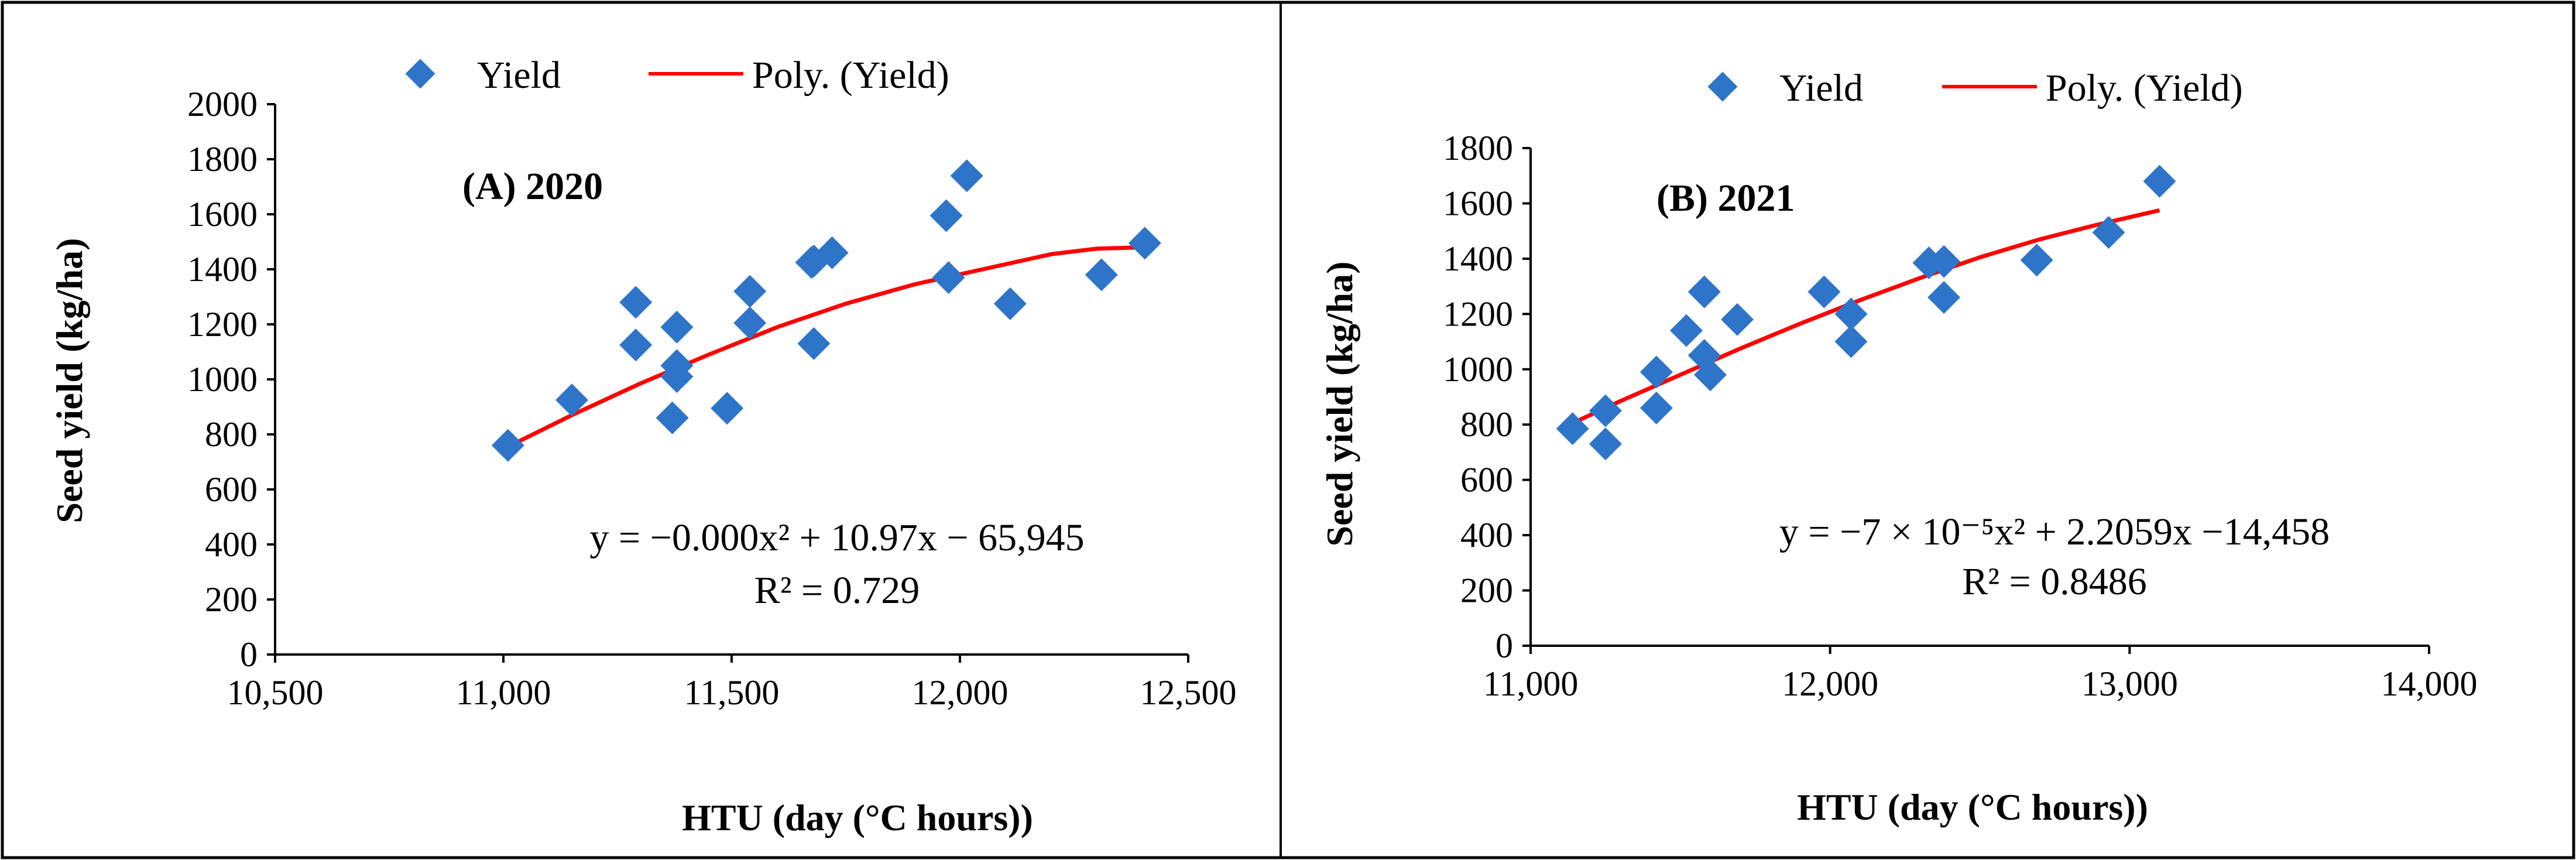 The height and width of the screenshot is (860, 2576). I want to click on y-tick-label-a: 600, so click(231, 489).